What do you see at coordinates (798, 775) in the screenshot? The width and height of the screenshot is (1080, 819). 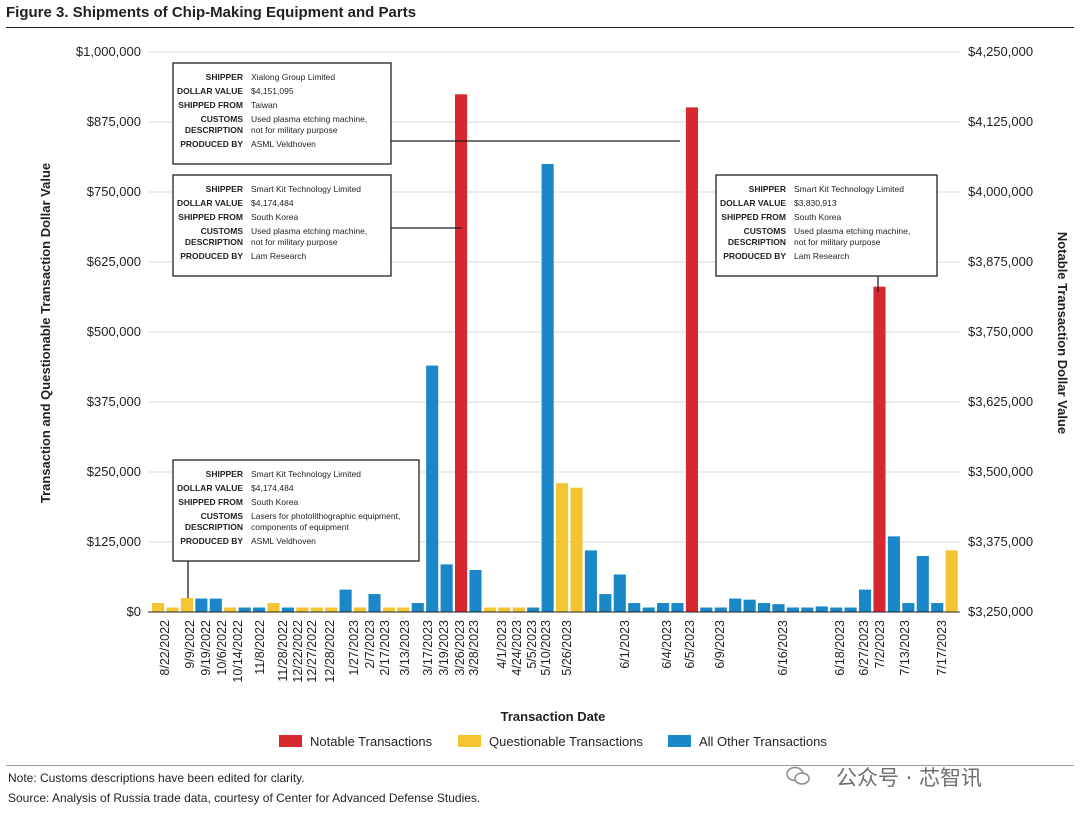 I see `wechat-icon` at bounding box center [798, 775].